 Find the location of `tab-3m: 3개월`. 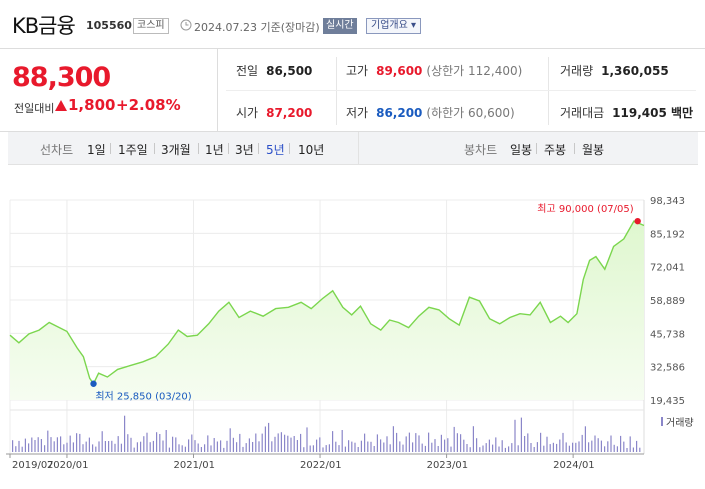

tab-3m: 3개월 is located at coordinates (176, 150).